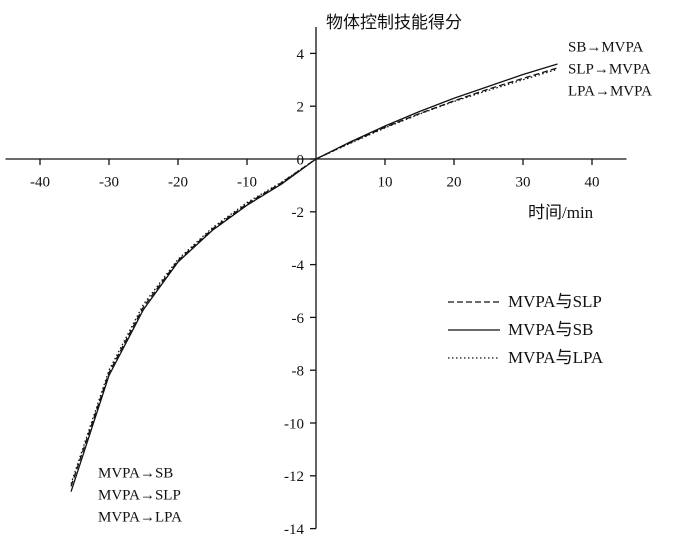 The height and width of the screenshot is (544, 700). Describe the element at coordinates (610, 91) in the screenshot. I see `annotation: LPA→MVPA` at that location.